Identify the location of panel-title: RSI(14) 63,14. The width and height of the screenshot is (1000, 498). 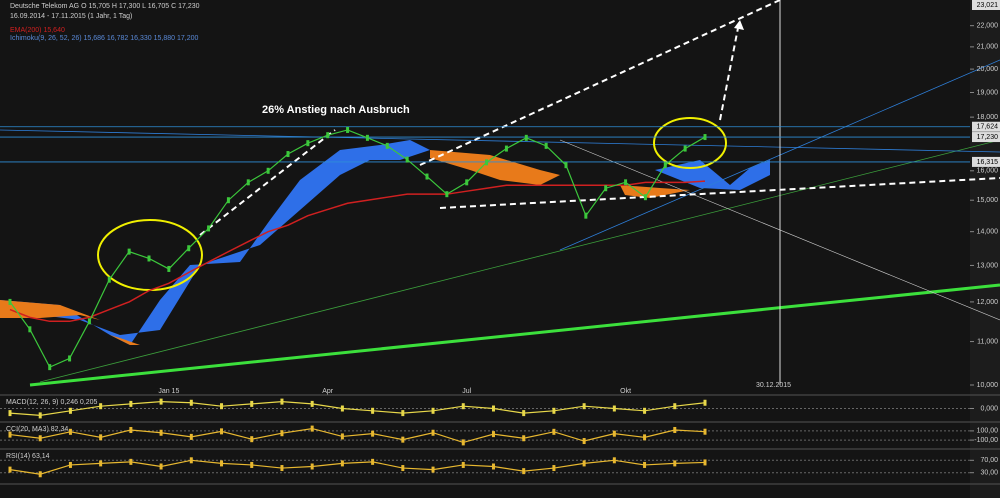
(28, 456).